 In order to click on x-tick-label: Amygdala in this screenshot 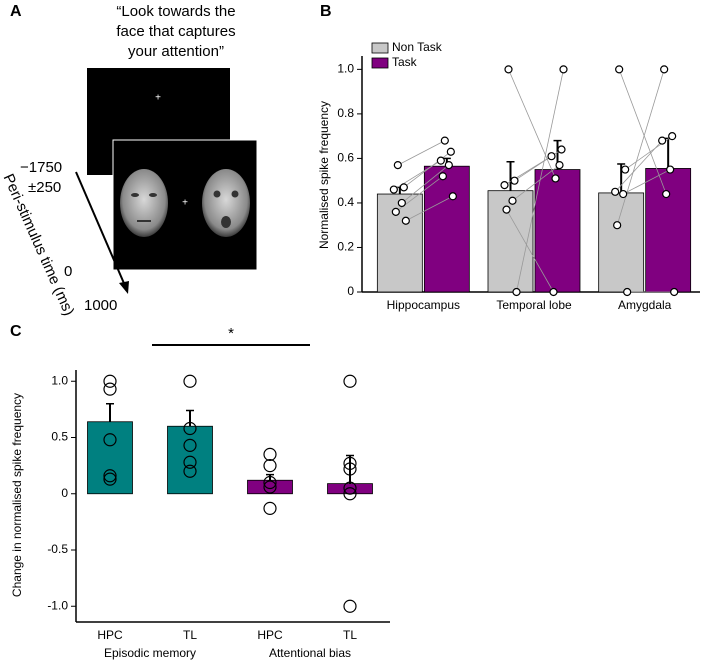, I will do `click(645, 305)`.